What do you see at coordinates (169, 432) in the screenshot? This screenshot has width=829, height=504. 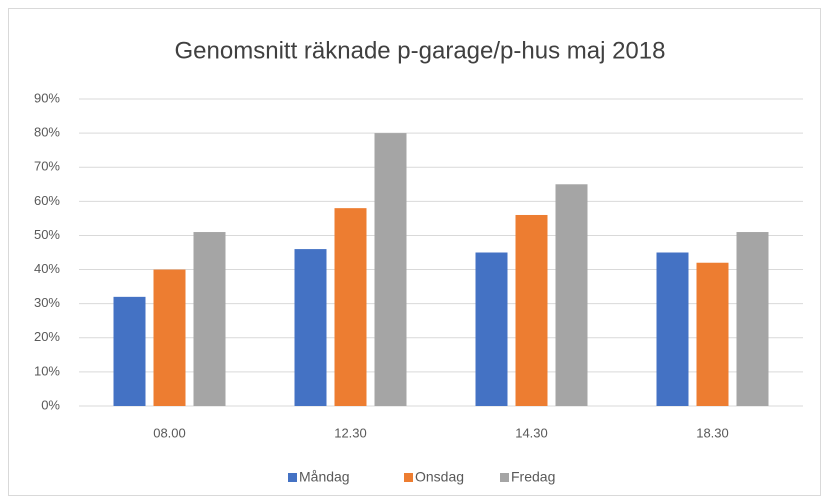 I see `x-tick-label: 08.00` at bounding box center [169, 432].